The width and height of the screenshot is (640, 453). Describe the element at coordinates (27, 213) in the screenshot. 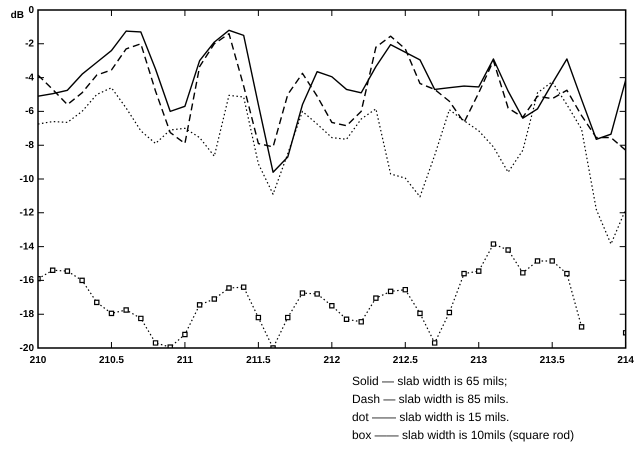

I see `y-tick-label: -12` at that location.